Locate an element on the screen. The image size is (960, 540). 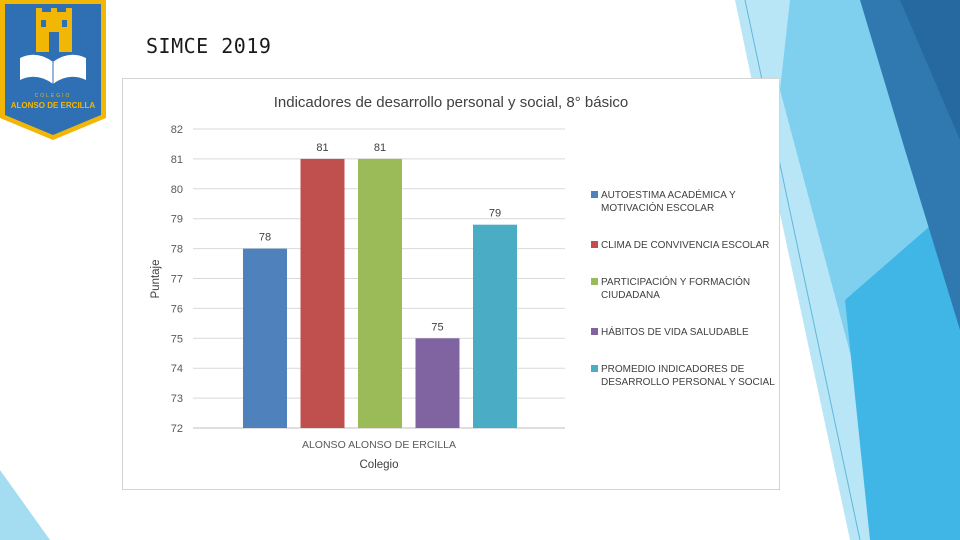
y-axis-ticks: 72 73 74 75 76 77 78 79 80 81 82 is located at coordinates (177, 279).